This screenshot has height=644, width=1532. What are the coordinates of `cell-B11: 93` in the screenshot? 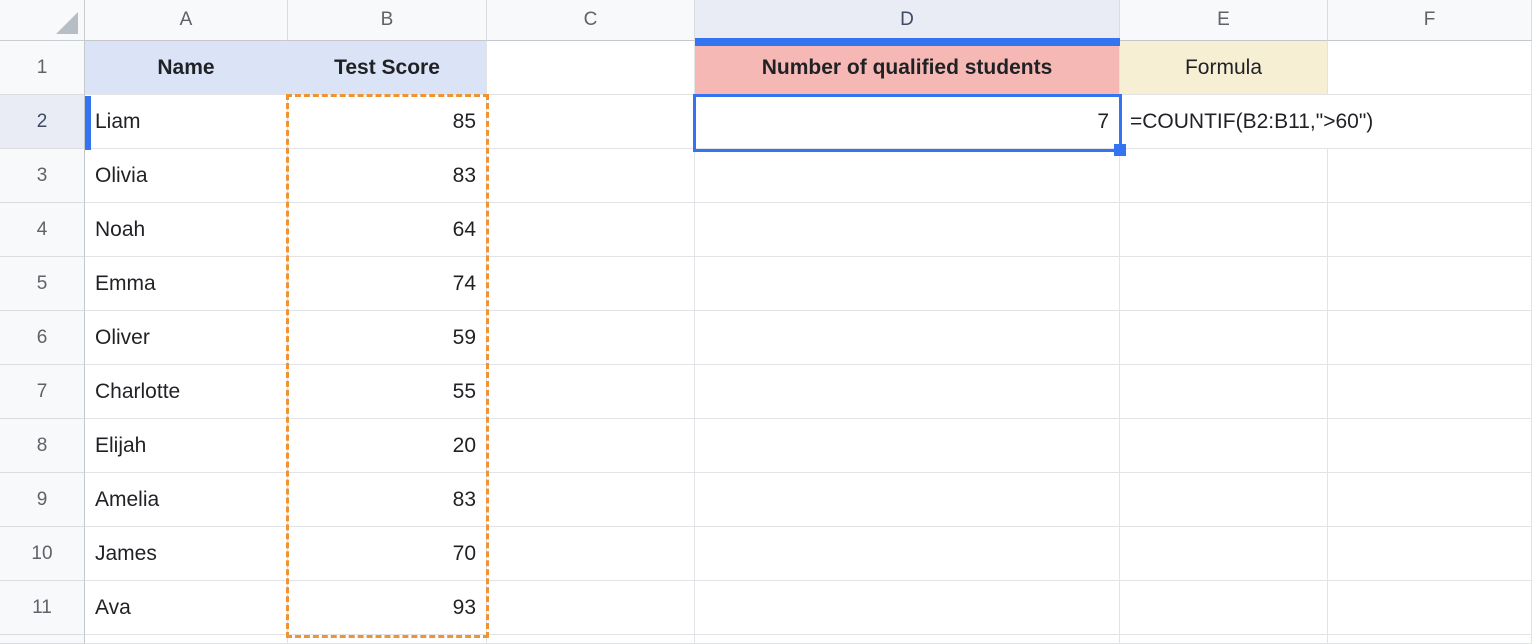 It's located at (387, 608).